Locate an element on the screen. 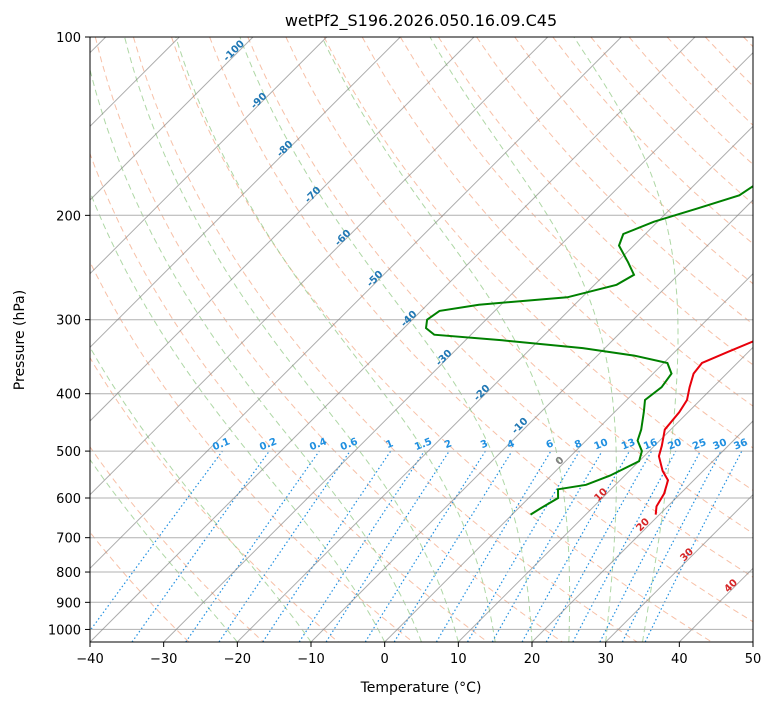 The height and width of the screenshot is (708, 775). mixing-ratio-label: 25 is located at coordinates (699, 444).